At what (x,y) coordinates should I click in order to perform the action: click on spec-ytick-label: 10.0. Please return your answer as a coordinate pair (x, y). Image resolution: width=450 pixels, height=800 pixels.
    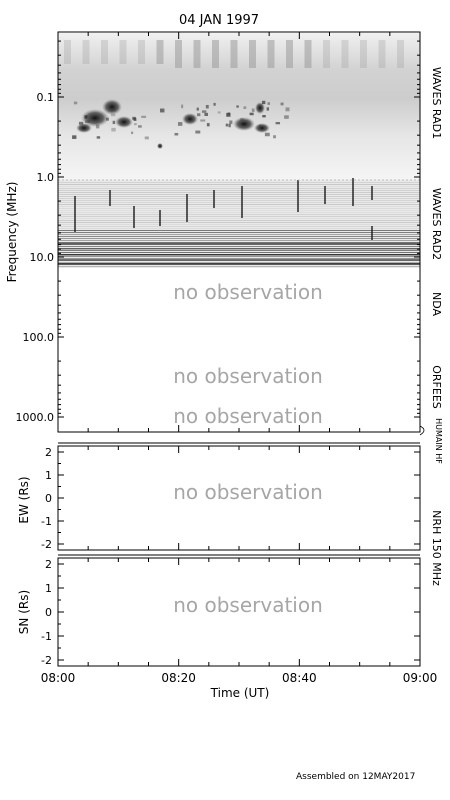
    Looking at the image, I should click on (42, 257).